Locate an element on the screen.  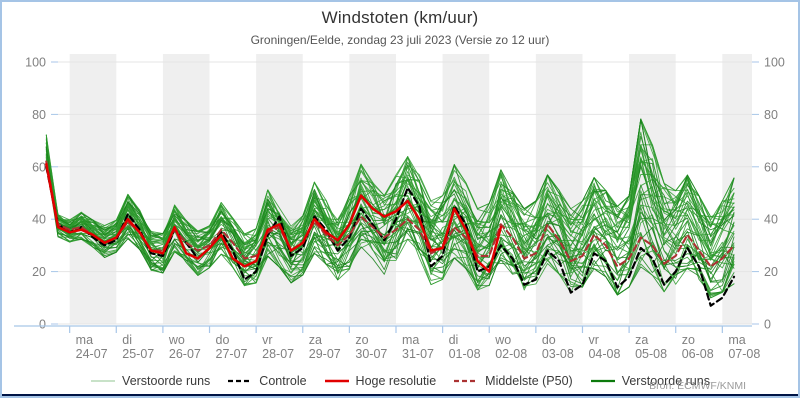
date-label: 04-08 is located at coordinates (604, 354).